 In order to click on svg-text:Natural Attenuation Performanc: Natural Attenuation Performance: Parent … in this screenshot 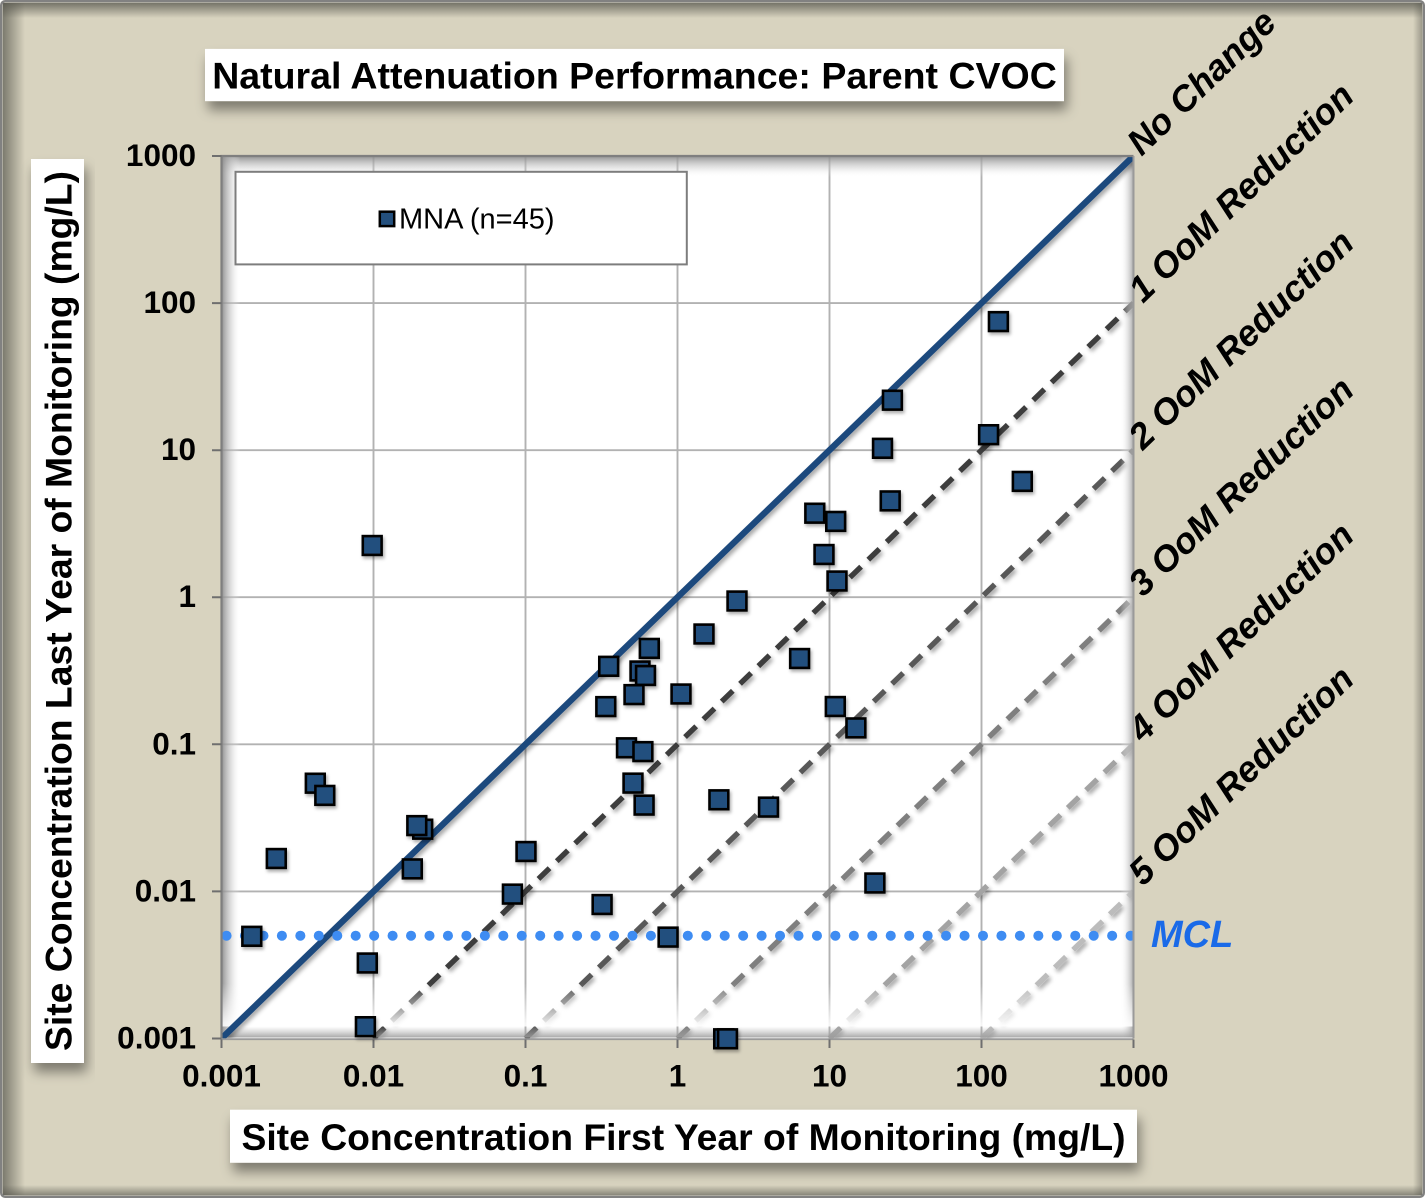, I will do `click(634, 76)`.